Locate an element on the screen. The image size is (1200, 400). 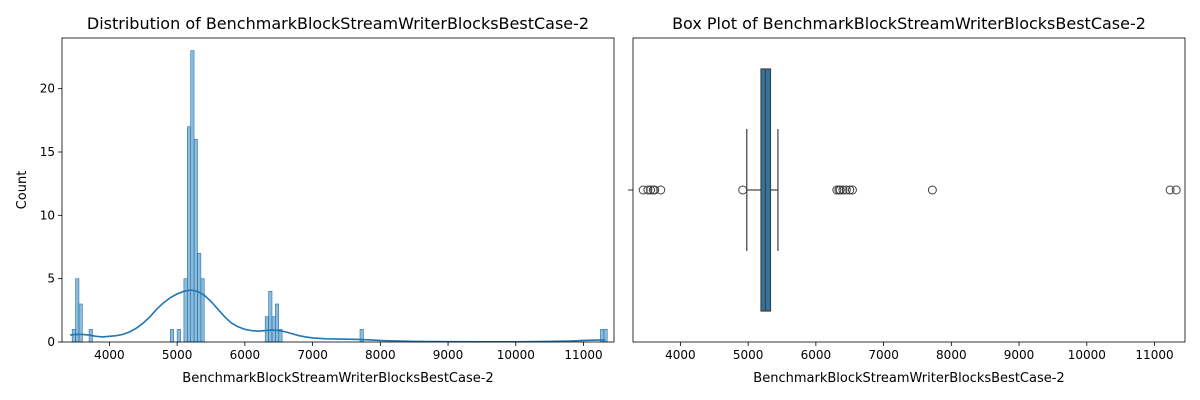
y-tick-label: 15 is located at coordinates (47, 152).